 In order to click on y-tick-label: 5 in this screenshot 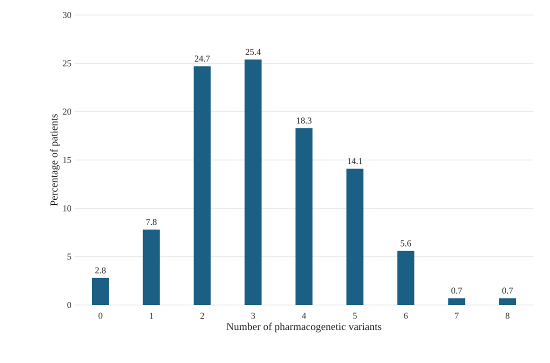, I will do `click(70, 257)`.